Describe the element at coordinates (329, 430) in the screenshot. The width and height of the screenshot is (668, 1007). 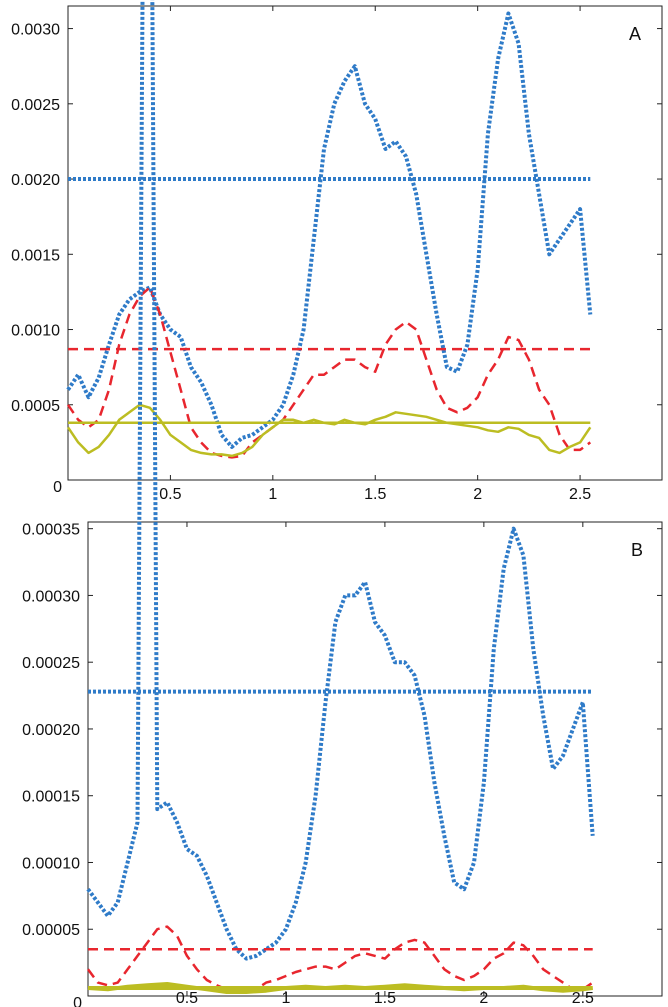
I see `series-line-solid` at that location.